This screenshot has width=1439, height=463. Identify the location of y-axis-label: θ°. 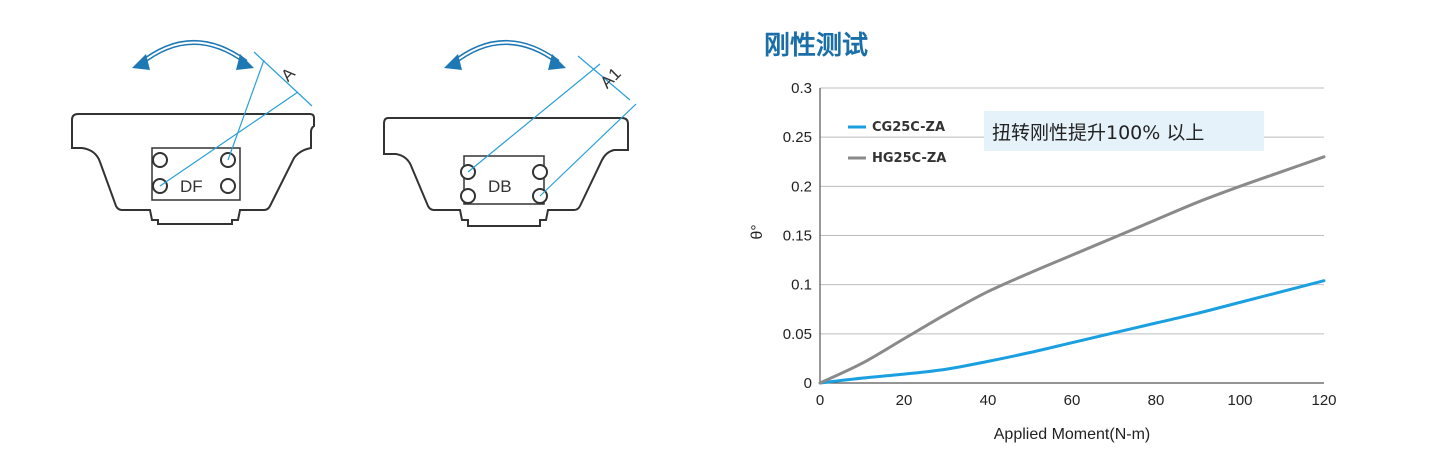
(757, 231).